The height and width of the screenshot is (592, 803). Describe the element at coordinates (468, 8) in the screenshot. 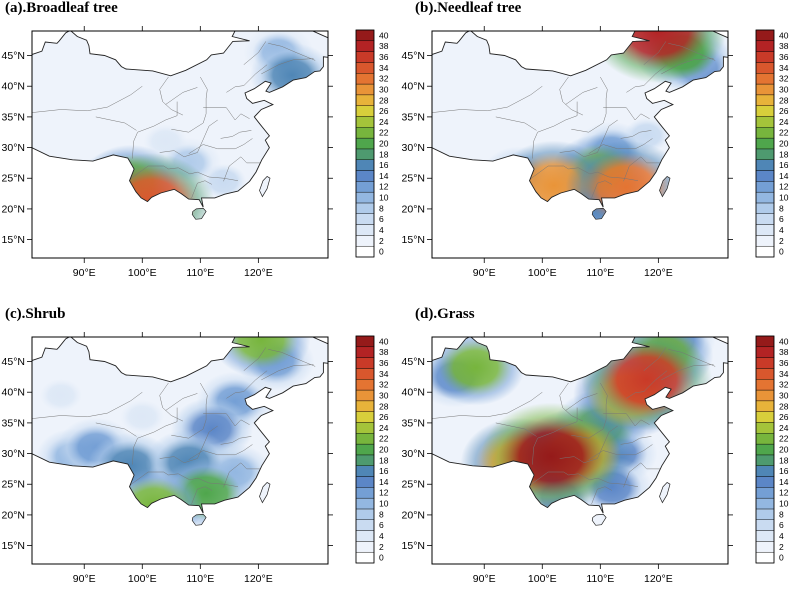

I see `panel-title: (b).Needleaf tree` at that location.